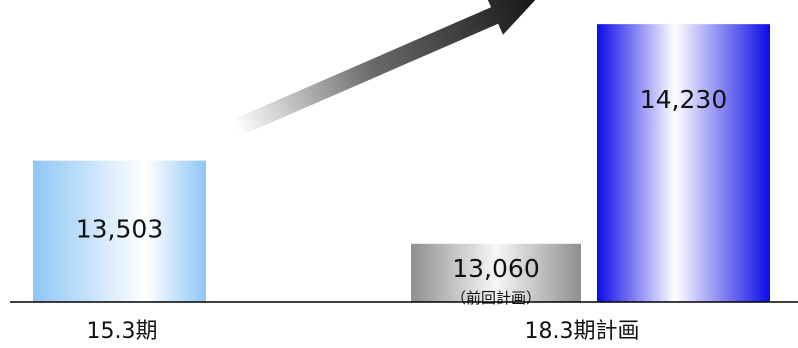  Describe the element at coordinates (119, 228) in the screenshot. I see `bar-15-3-value-label: 13,503` at that location.